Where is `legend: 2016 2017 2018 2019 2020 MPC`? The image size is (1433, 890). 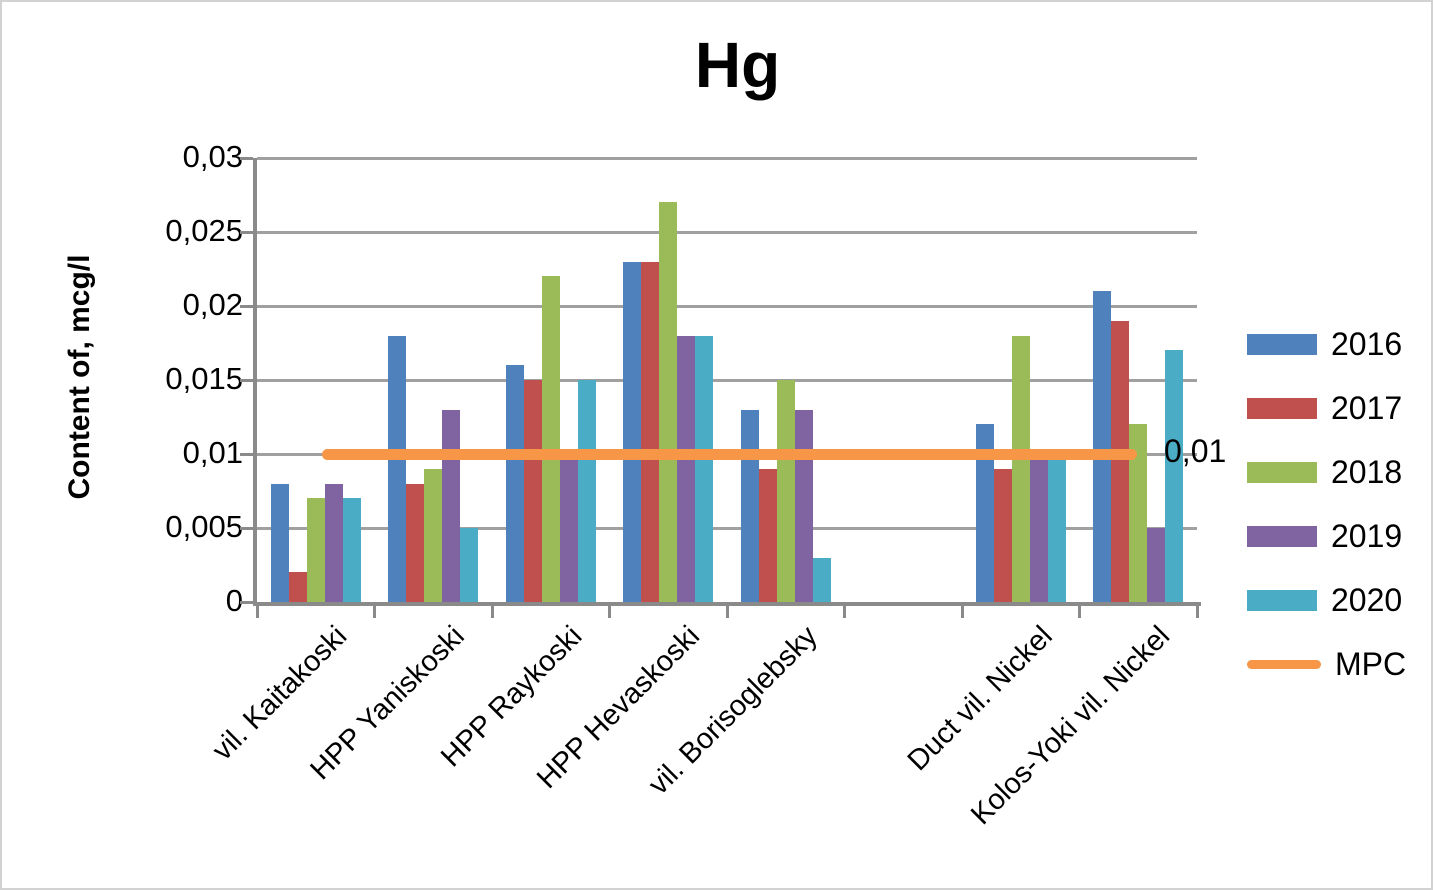
legend: 2016 2017 2018 2019 2020 MPC is located at coordinates (1326, 504).